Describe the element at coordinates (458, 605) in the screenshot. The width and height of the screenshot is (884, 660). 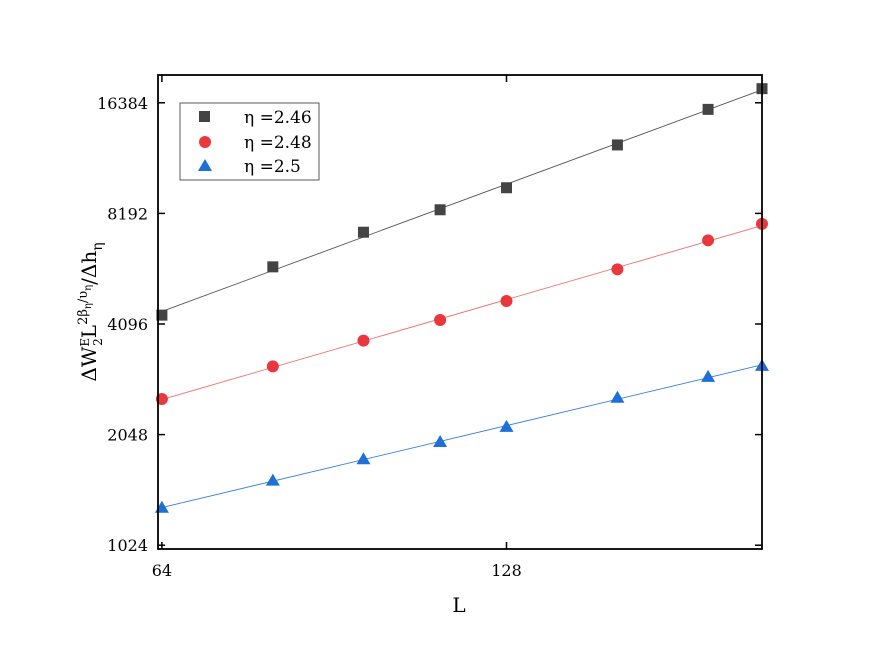
I see `x-axis-label: L` at that location.